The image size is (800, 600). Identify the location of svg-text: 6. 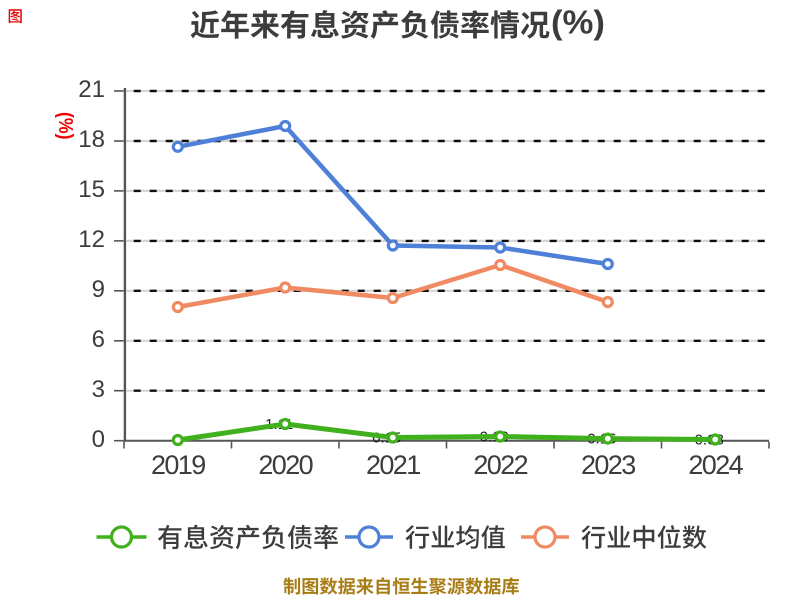
(98, 339).